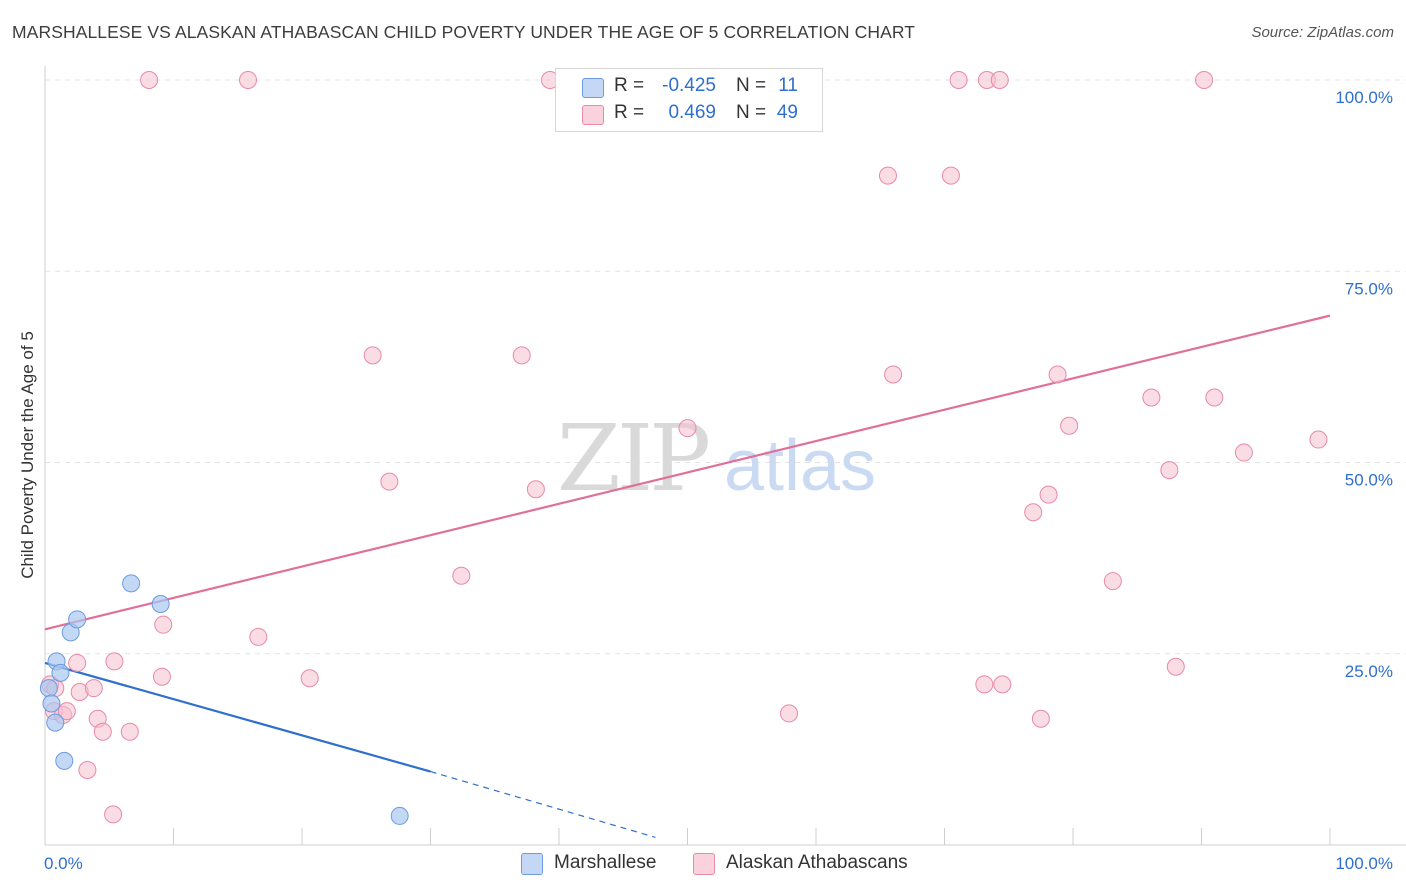  I want to click on legend-row-marshallese: R = -0.425 N = 11, so click(689, 87).